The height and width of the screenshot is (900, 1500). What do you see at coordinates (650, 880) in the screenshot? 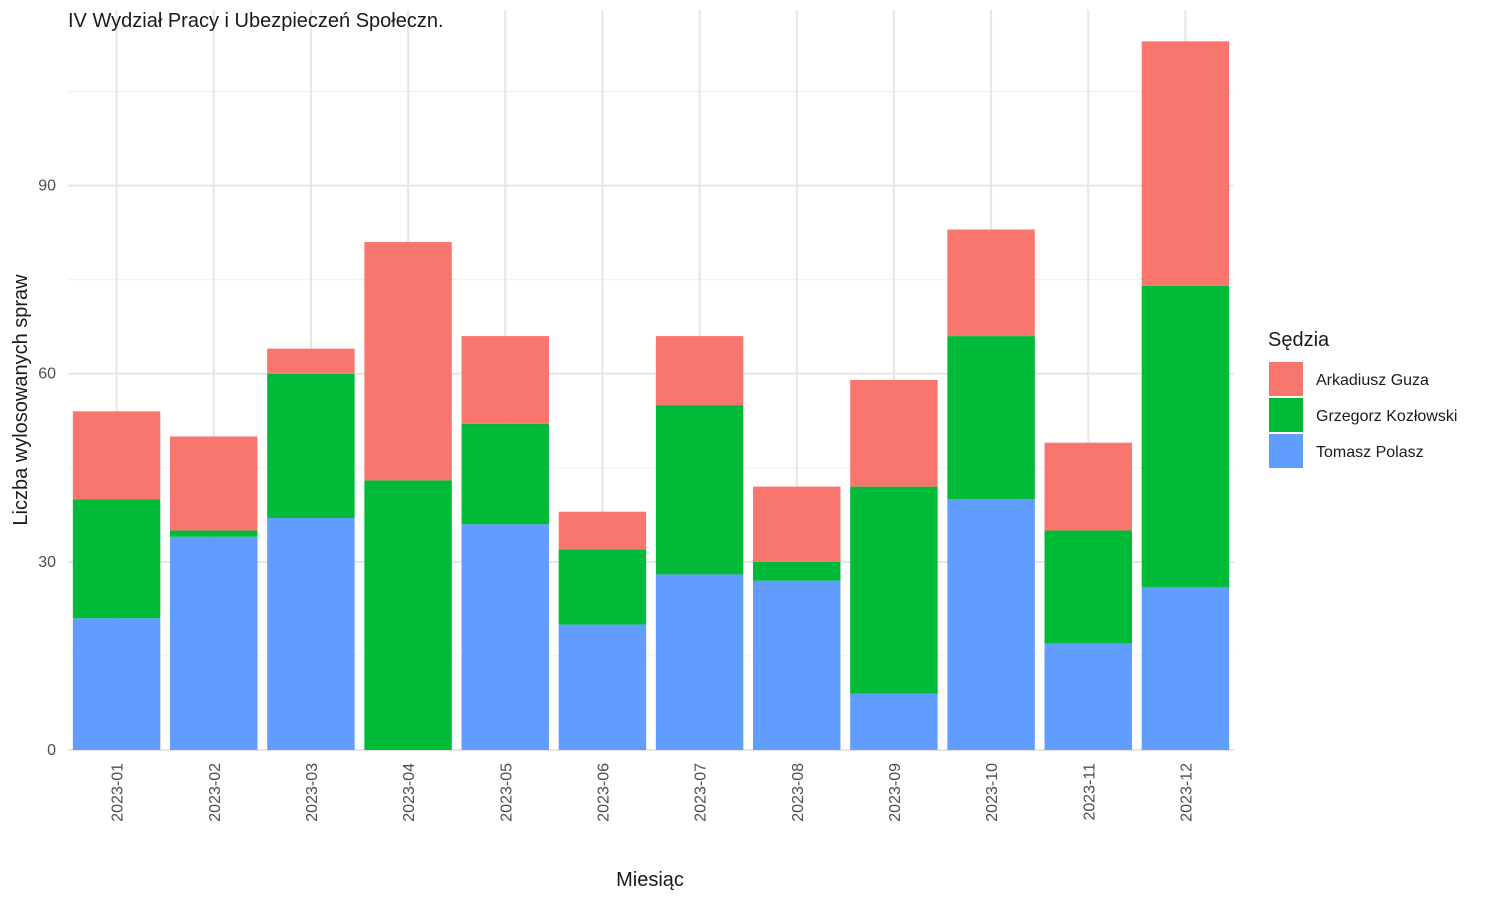
I see `x-axis-title: Miesiąc` at bounding box center [650, 880].